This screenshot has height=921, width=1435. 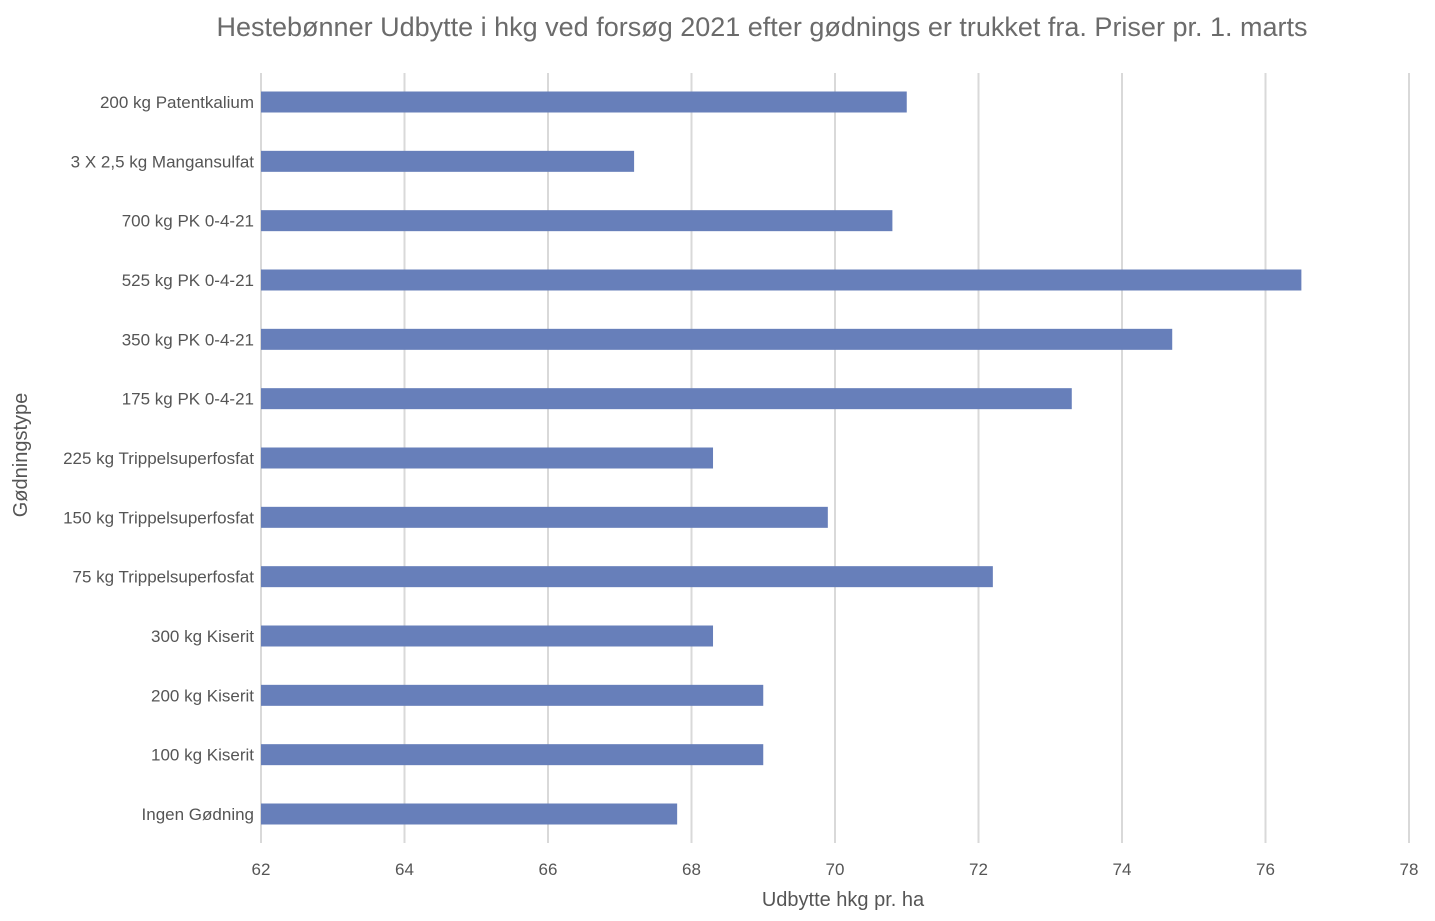 What do you see at coordinates (188, 280) in the screenshot?
I see `category-label: 525 kg PK 0-4-21` at bounding box center [188, 280].